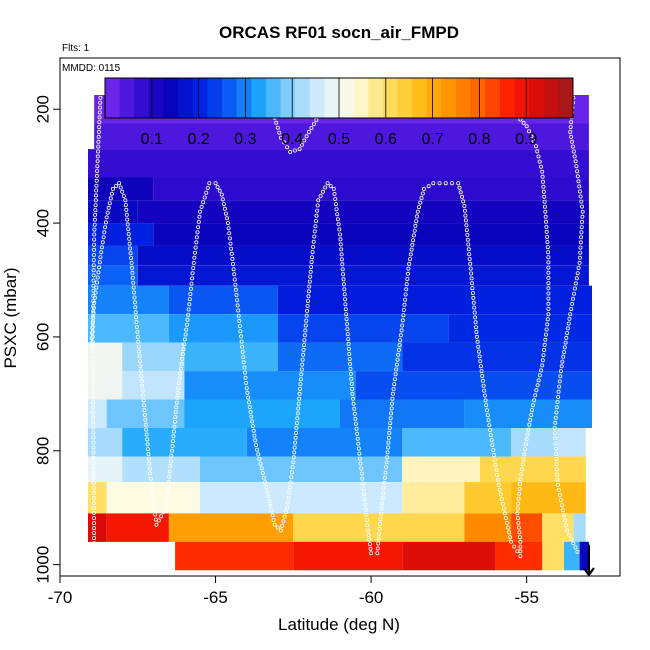  What do you see at coordinates (43, 337) in the screenshot?
I see `y-tick-label: 600` at bounding box center [43, 337].